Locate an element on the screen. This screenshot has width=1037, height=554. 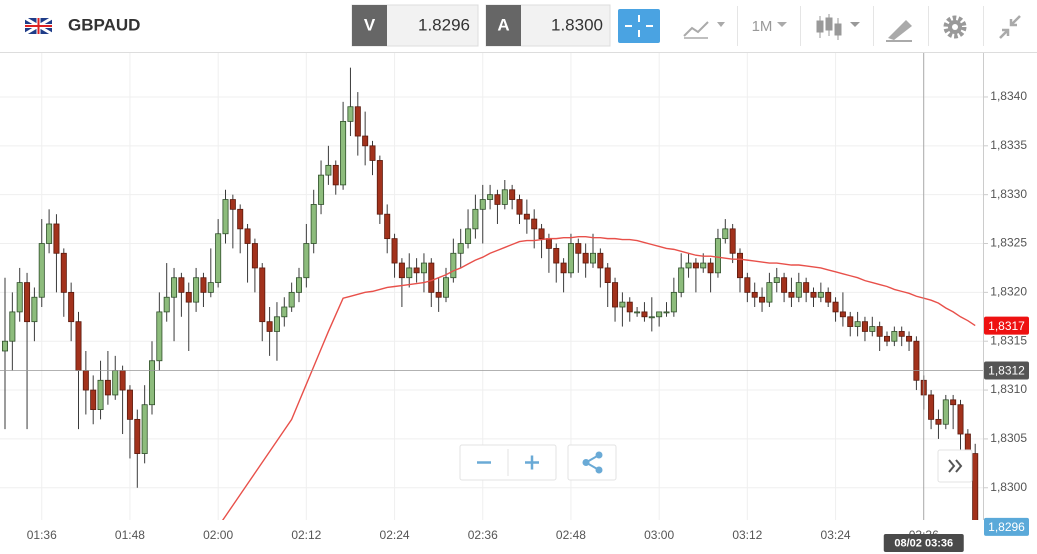
scroll-right-button is located at coordinates (955, 466).